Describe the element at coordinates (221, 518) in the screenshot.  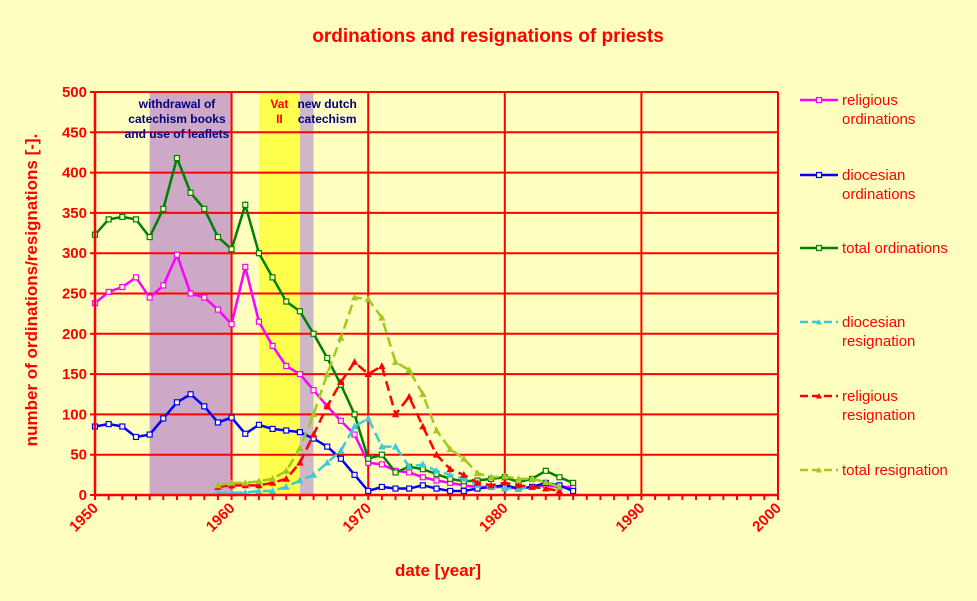
I see `x-tick-label: 1960` at that location.